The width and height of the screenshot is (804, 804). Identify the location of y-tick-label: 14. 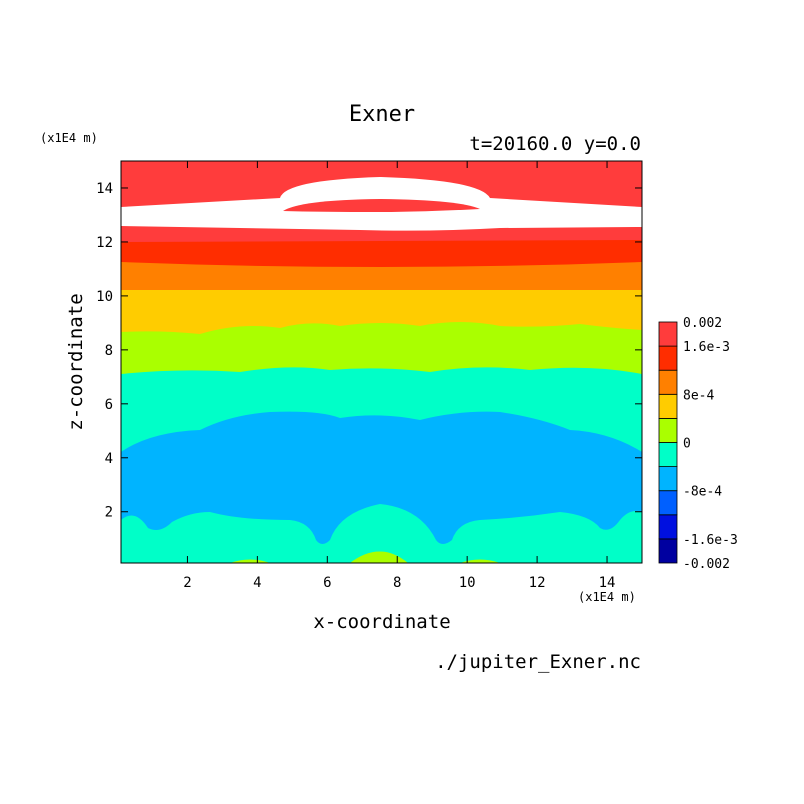
(104, 189).